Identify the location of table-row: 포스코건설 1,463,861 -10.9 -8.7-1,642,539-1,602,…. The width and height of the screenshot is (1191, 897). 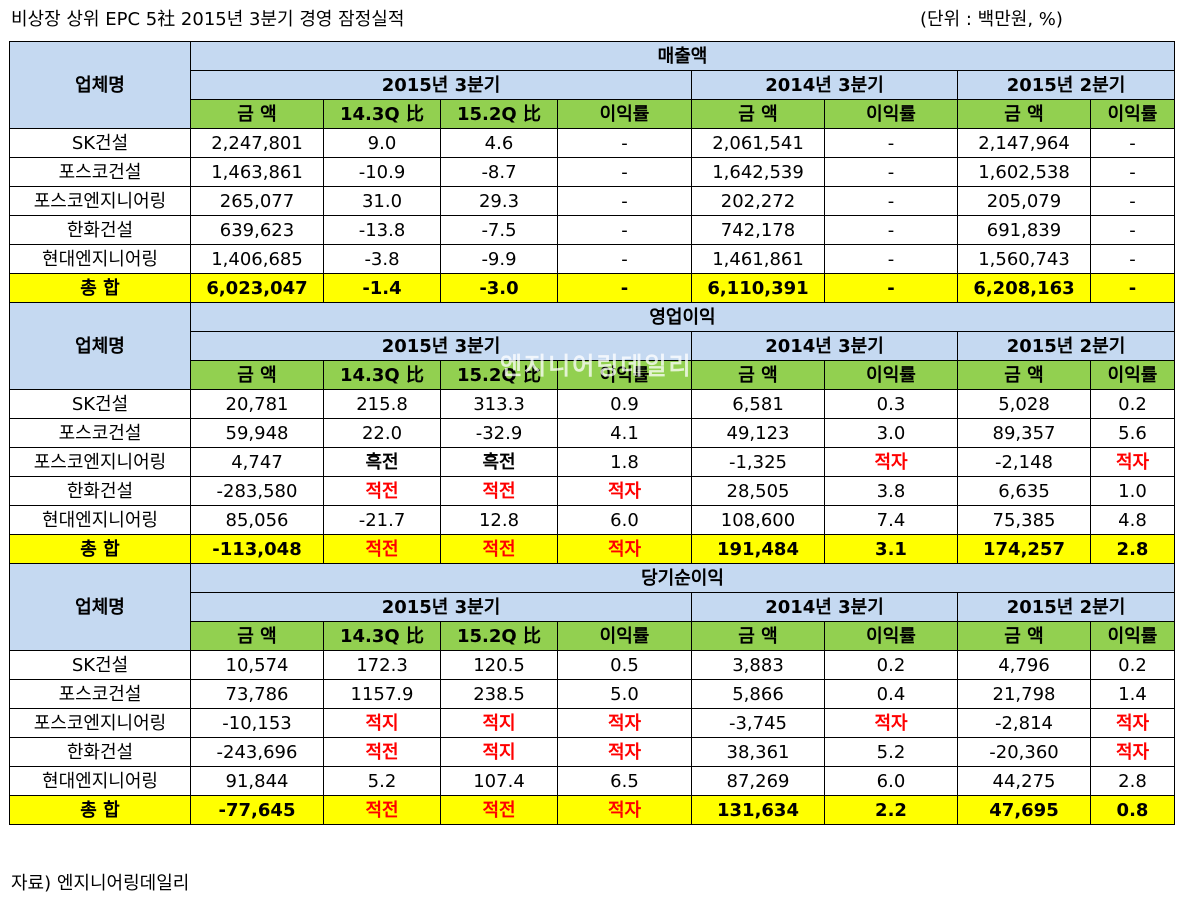
(592, 172).